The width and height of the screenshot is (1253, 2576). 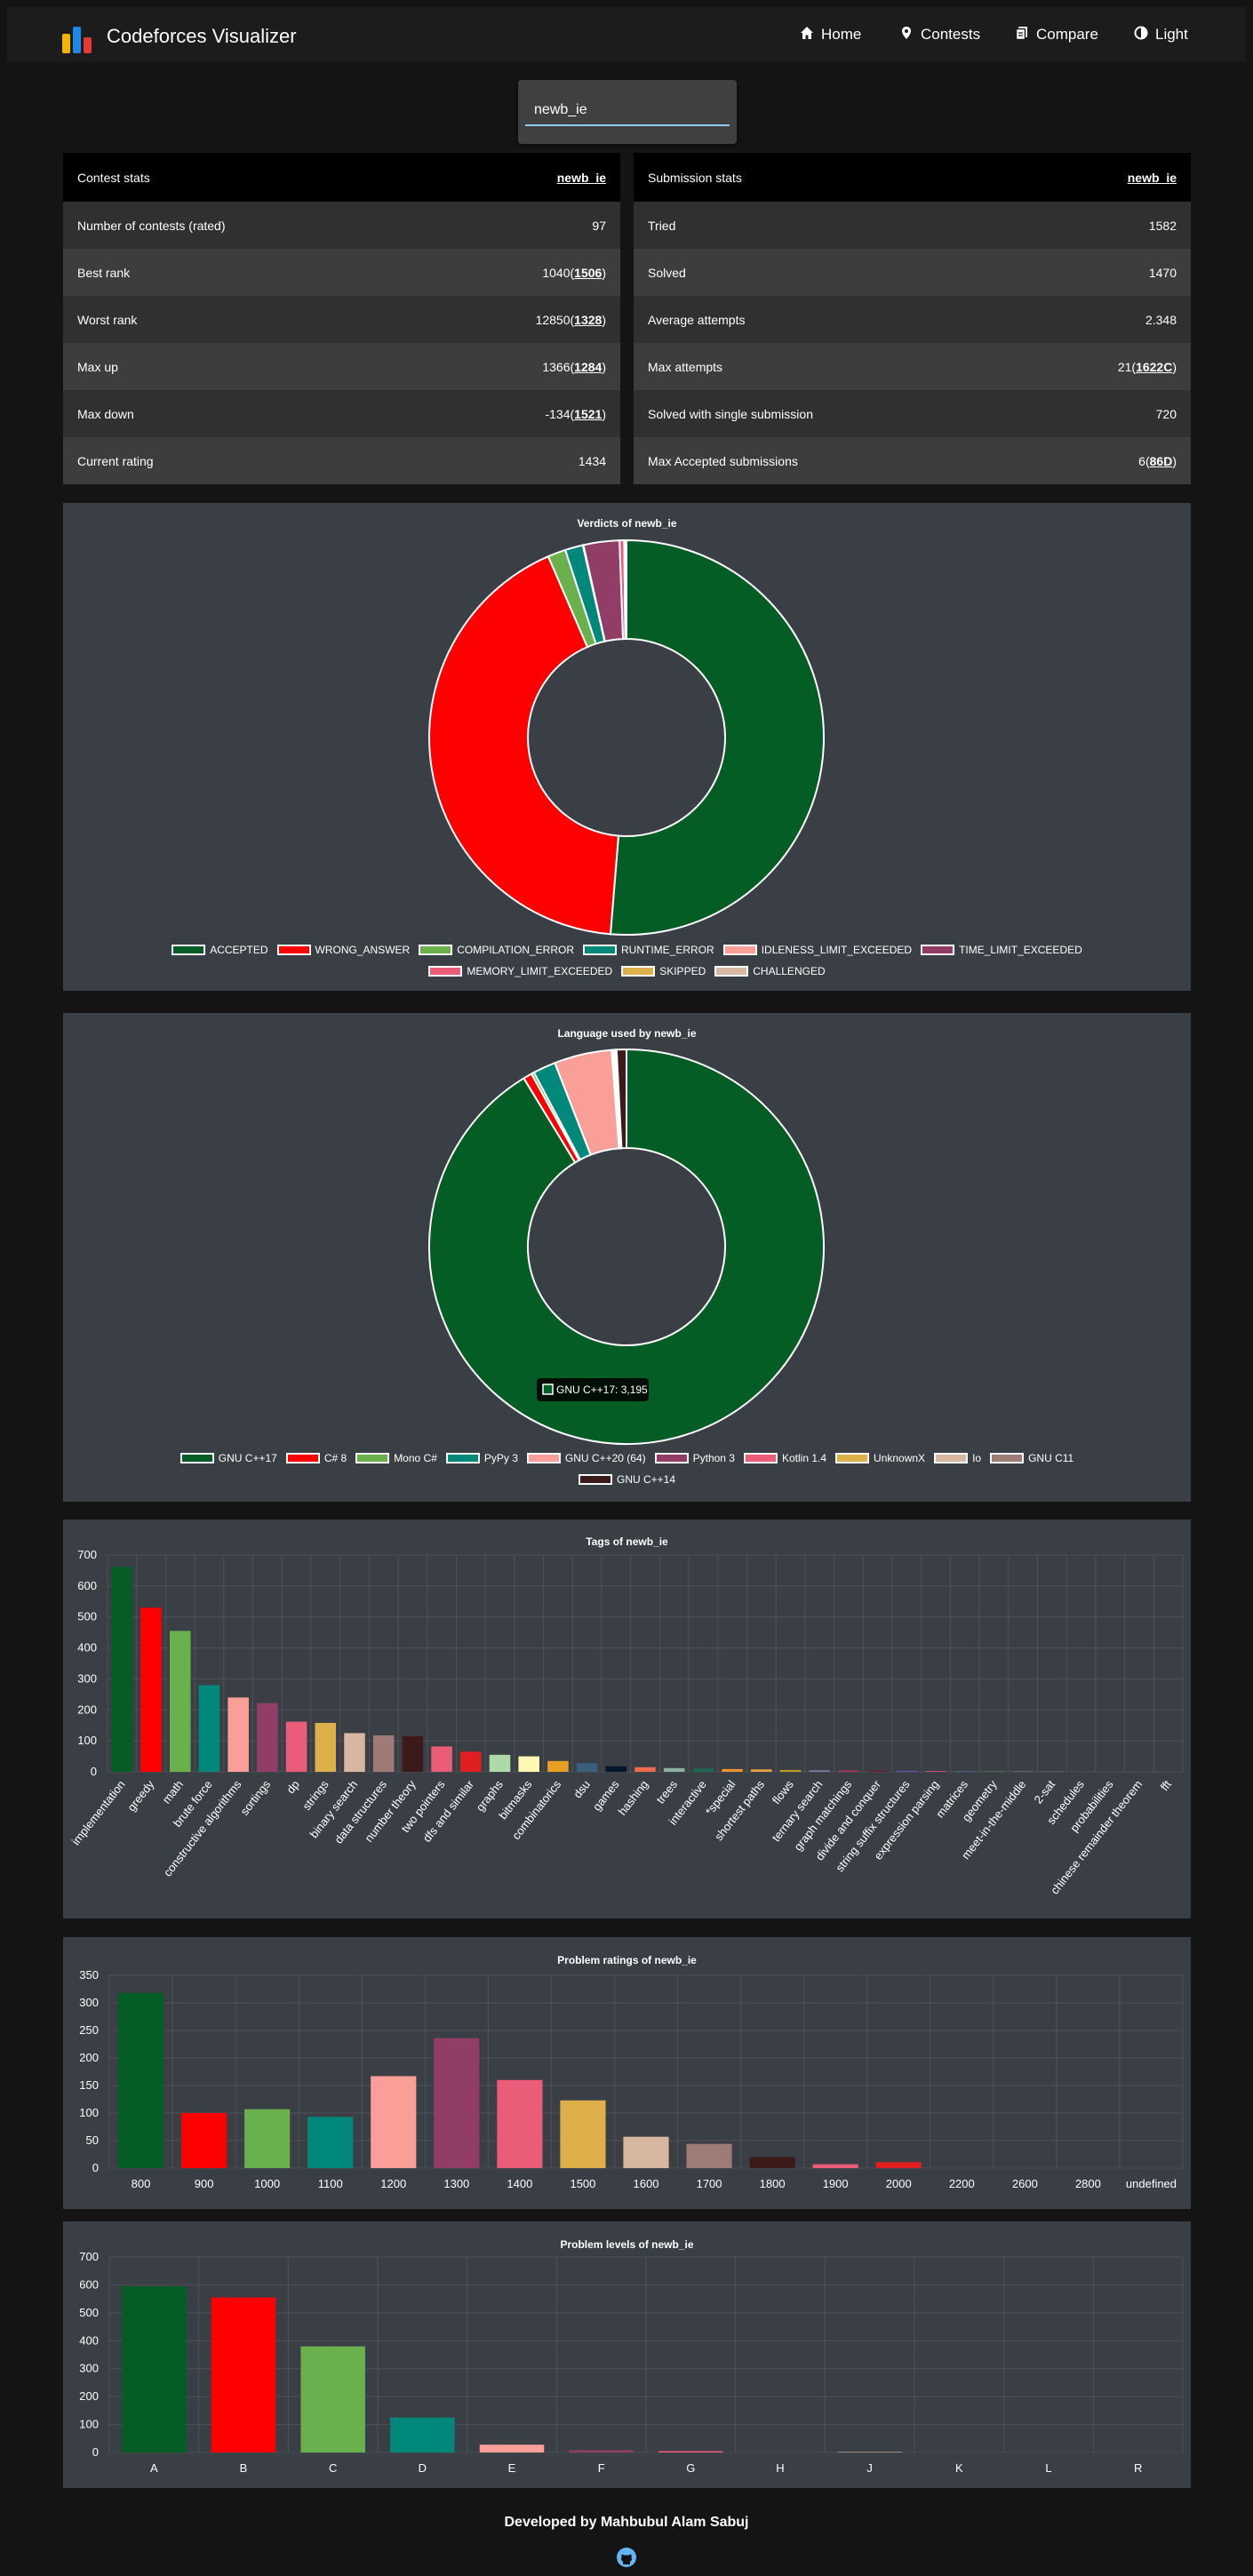 I want to click on verdict-legend-item: MEMORY_LIMIT_EXCEEDED, so click(x=520, y=971).